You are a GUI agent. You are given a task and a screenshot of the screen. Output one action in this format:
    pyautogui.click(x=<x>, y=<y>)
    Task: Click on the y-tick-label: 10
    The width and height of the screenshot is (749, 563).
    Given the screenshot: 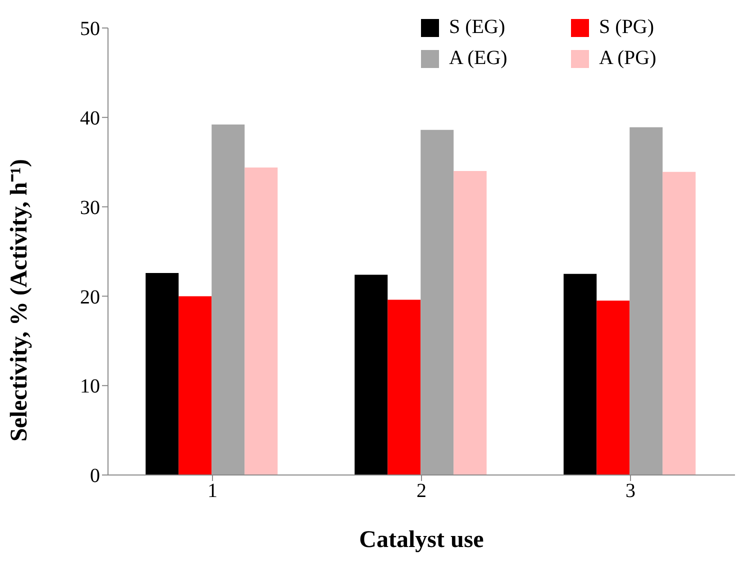 What is the action you would take?
    pyautogui.click(x=90, y=387)
    